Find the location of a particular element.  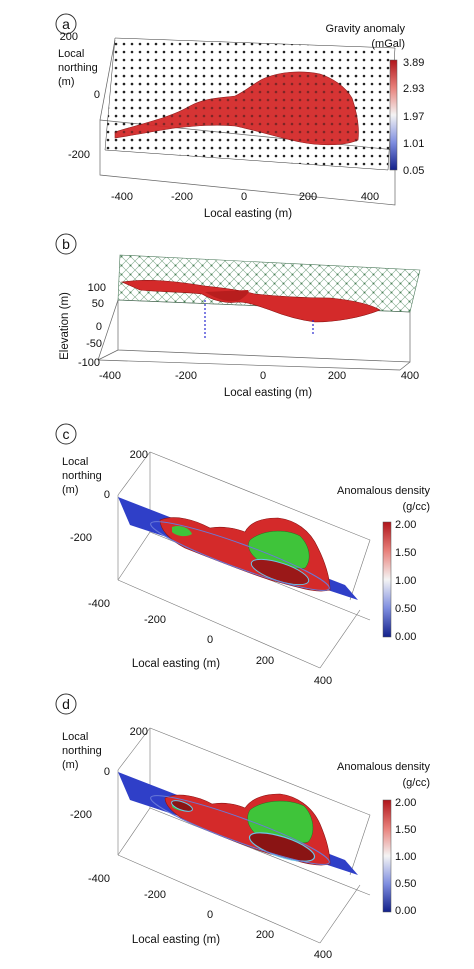

panel-c-xtick-0: -200 is located at coordinates (155, 620).